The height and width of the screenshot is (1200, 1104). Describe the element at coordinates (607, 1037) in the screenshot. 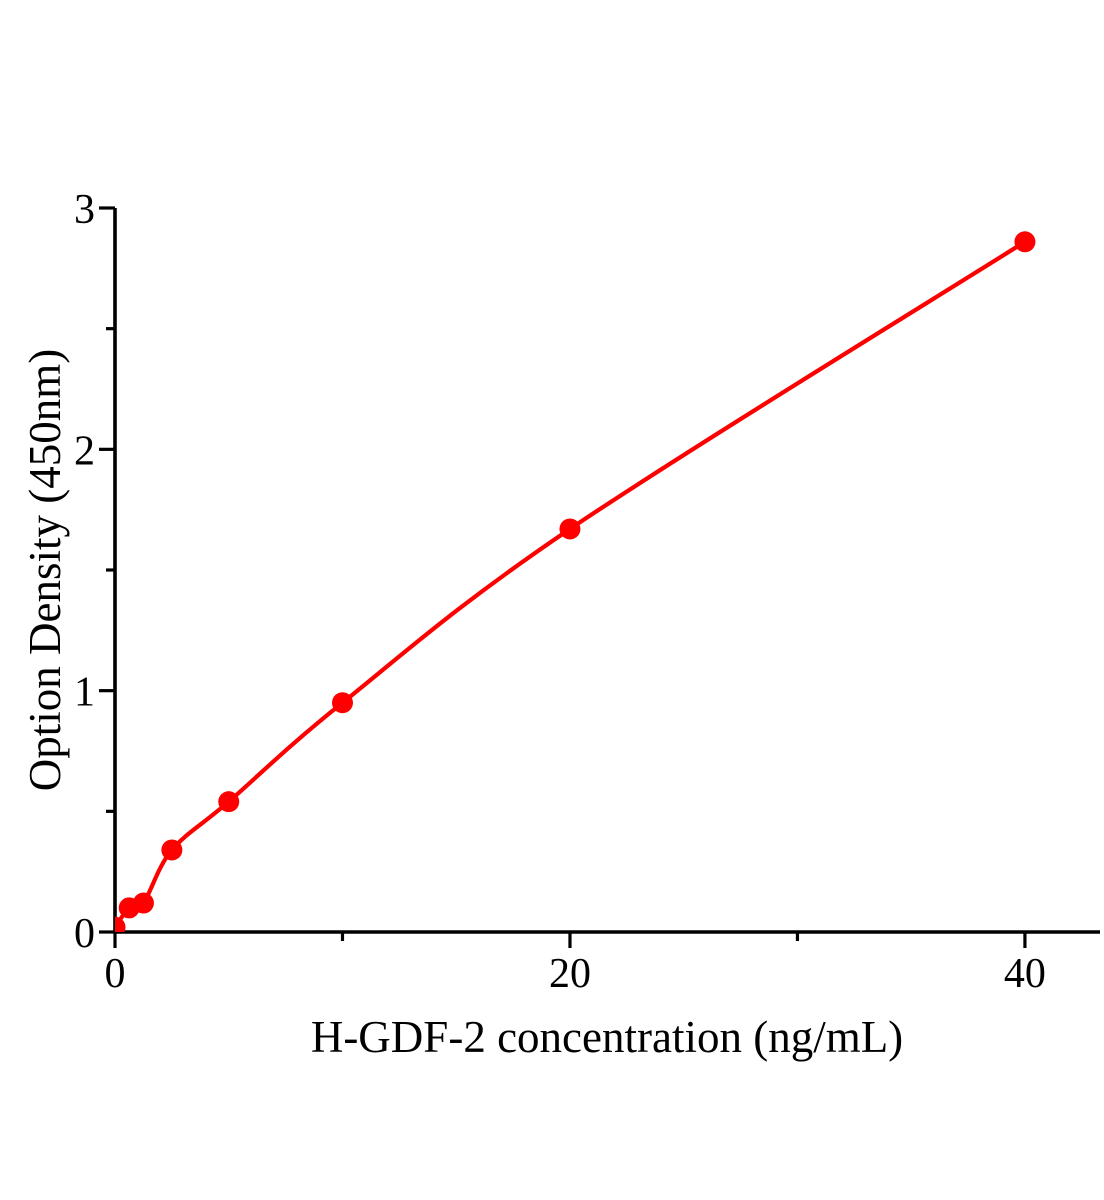

I see `x-axis-title: H-GDF-2 concentration (ng/mL)` at that location.